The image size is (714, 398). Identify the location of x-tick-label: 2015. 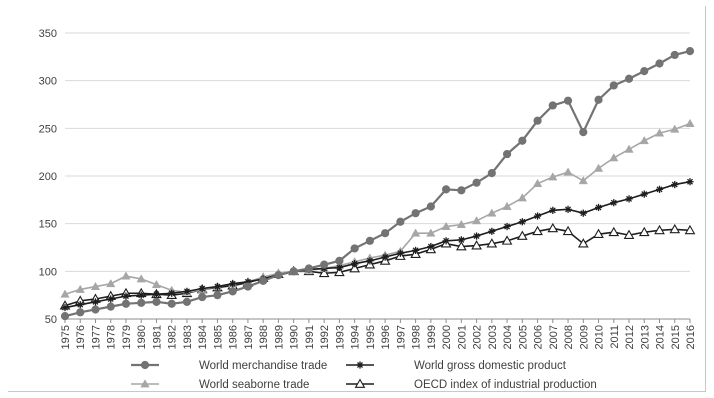
(676, 337).